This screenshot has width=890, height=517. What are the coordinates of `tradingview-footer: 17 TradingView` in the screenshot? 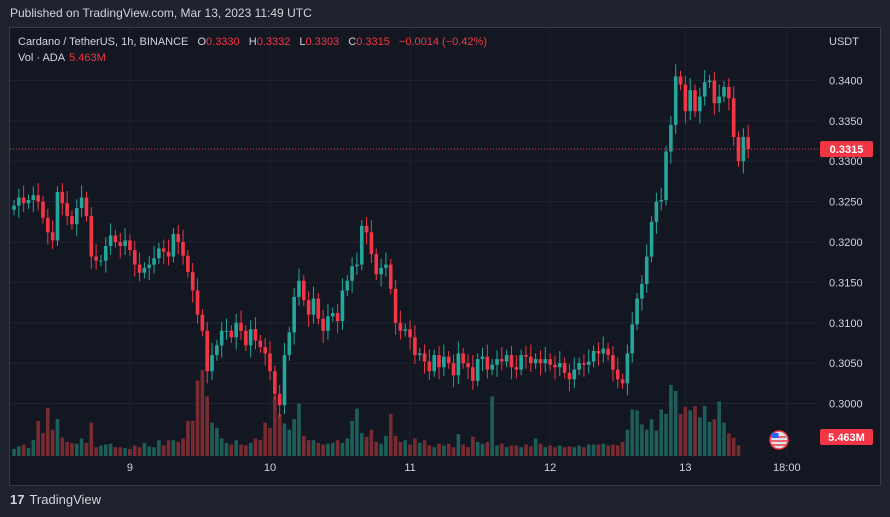 It's located at (55, 499).